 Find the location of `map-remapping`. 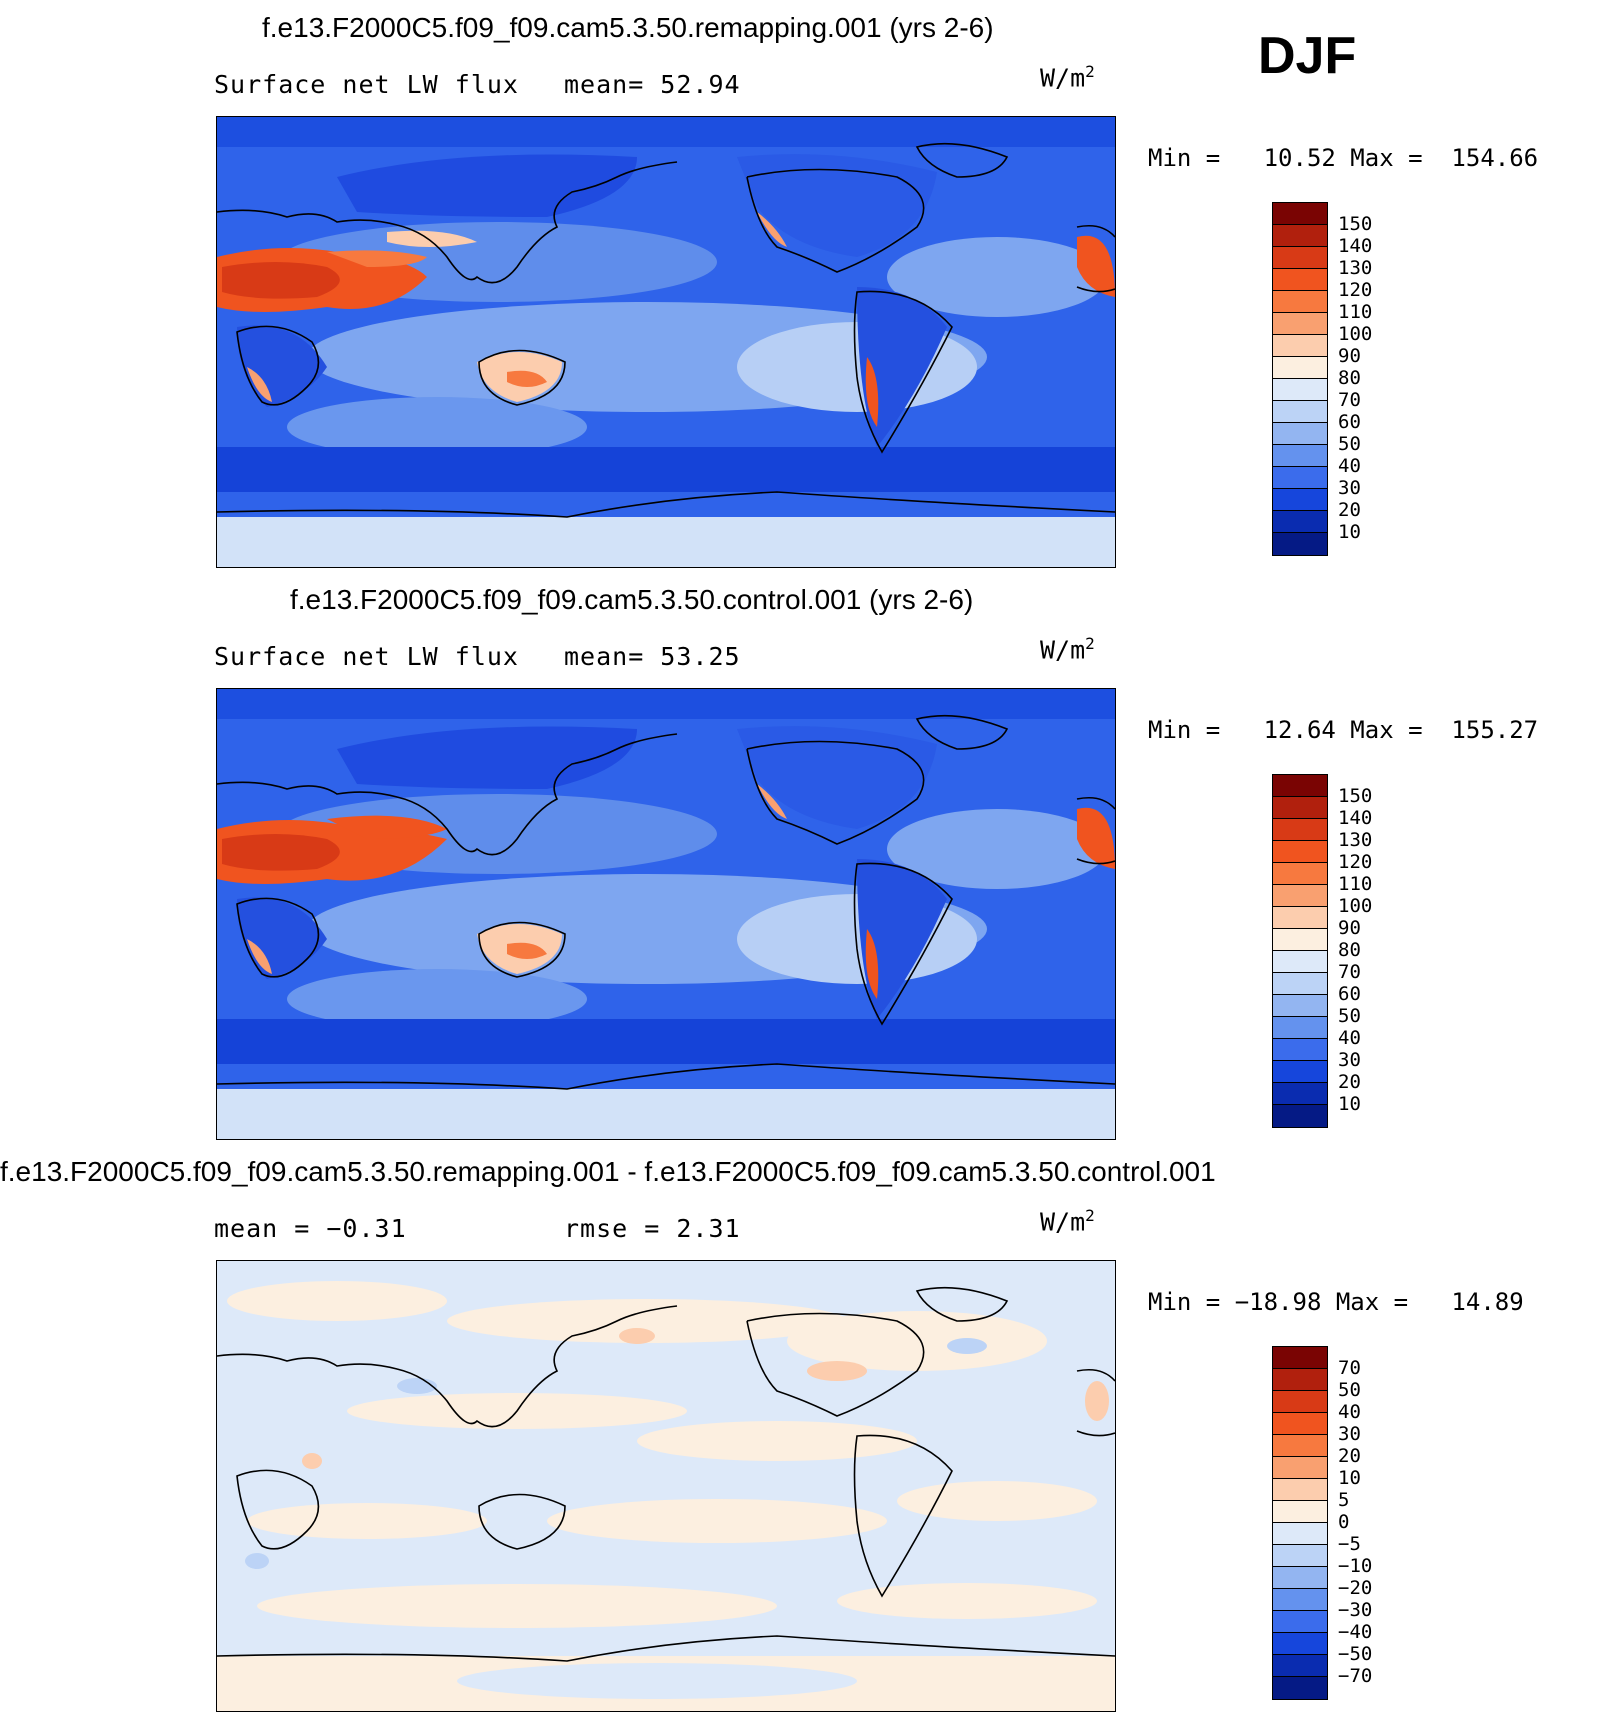

map-remapping is located at coordinates (666, 342).